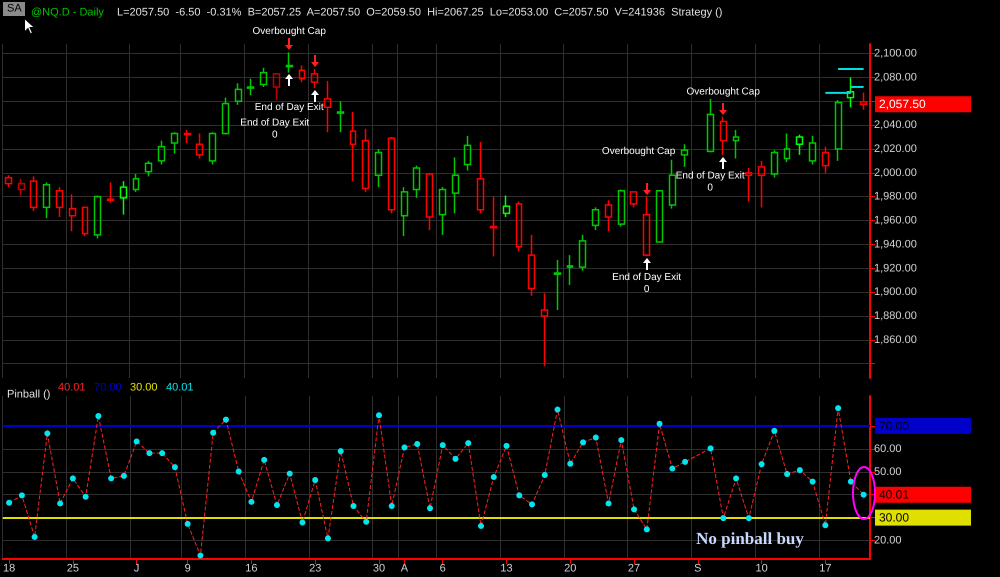  What do you see at coordinates (67, 12) in the screenshot?
I see `chart-title: @NQ.D - Daily` at bounding box center [67, 12].